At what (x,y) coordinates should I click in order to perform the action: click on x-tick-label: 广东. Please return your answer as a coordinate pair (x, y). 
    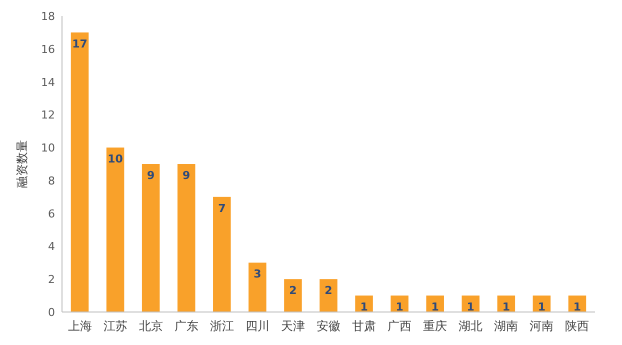
    Looking at the image, I should click on (186, 326).